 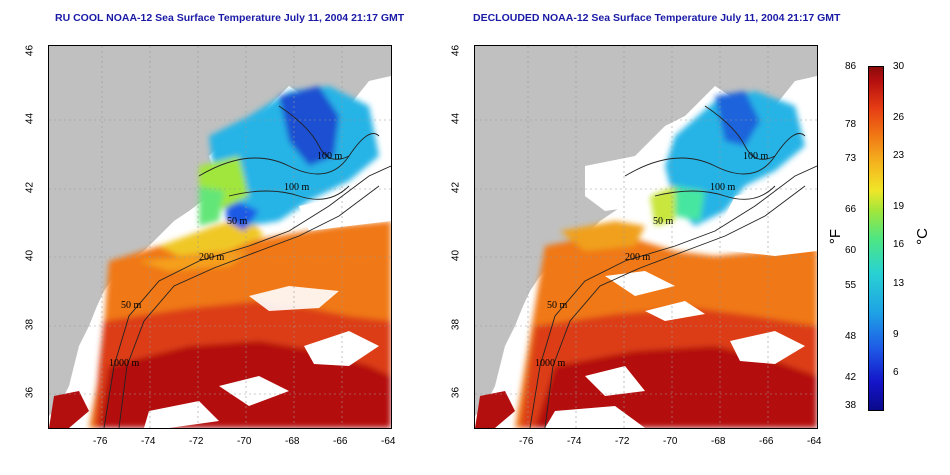 What do you see at coordinates (922, 236) in the screenshot?
I see `celsius-unit-label: °C` at bounding box center [922, 236].